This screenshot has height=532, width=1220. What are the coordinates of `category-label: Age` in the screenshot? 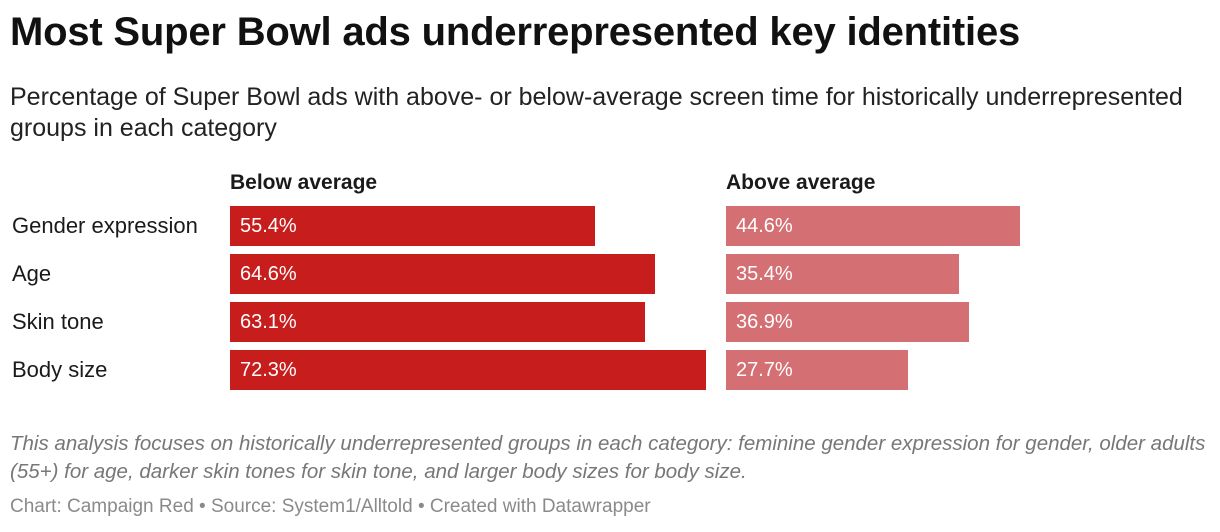 It's located at (32, 273).